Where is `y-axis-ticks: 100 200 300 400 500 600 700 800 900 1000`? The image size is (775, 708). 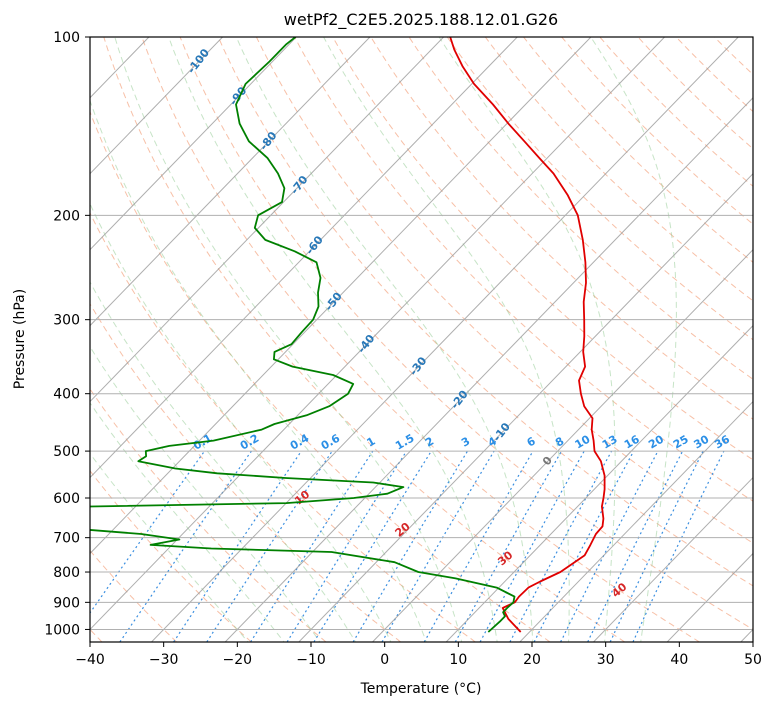 y-axis-ticks: 100 200 300 400 500 600 700 800 900 1000 is located at coordinates (67, 334).